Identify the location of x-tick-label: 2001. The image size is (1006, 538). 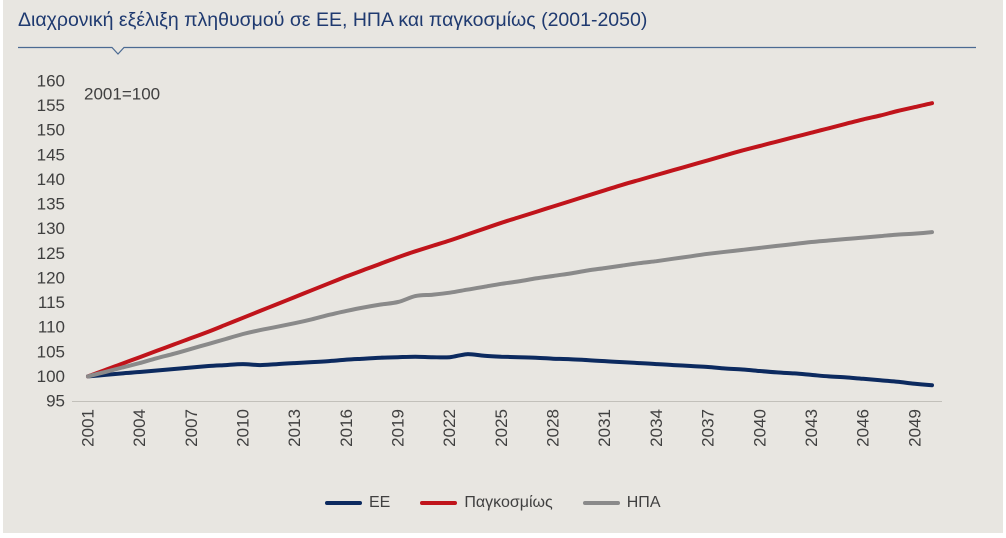
(88, 428).